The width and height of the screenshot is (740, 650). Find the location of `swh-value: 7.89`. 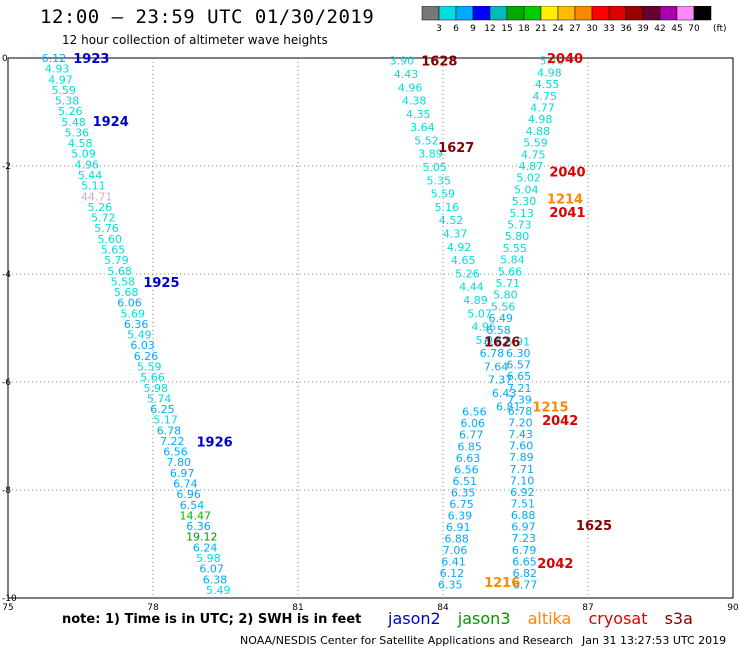

swh-value: 7.89 is located at coordinates (521, 457).